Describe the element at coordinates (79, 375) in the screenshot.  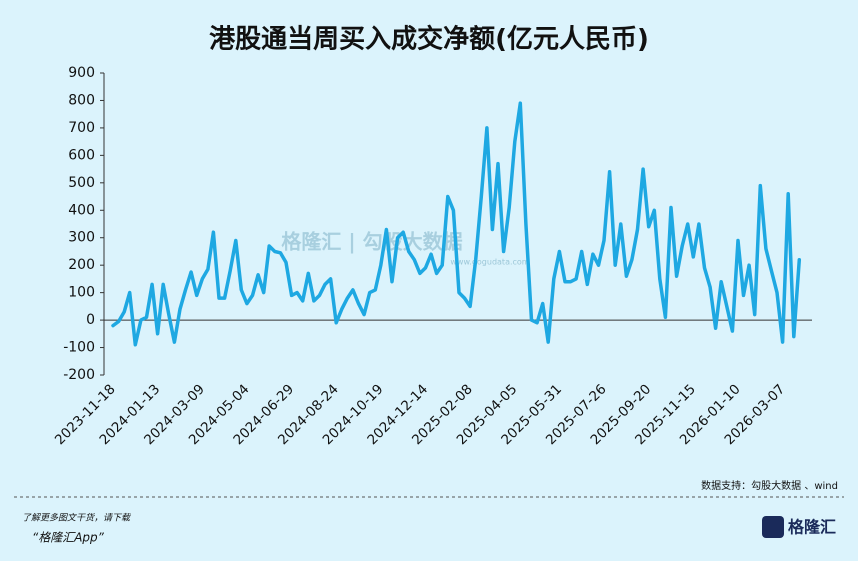
I see `y-tick-label: -200` at that location.